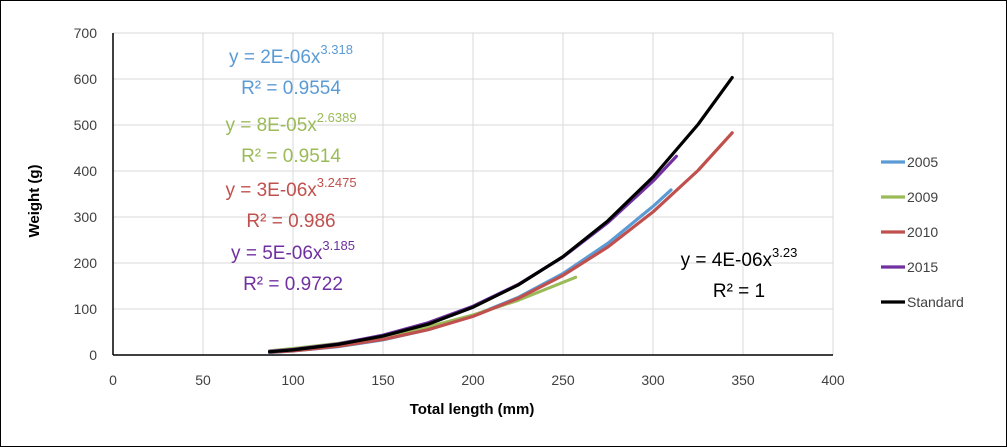 This screenshot has width=1007, height=447. What do you see at coordinates (203, 380) in the screenshot?
I see `x-tick-label: 50` at bounding box center [203, 380].